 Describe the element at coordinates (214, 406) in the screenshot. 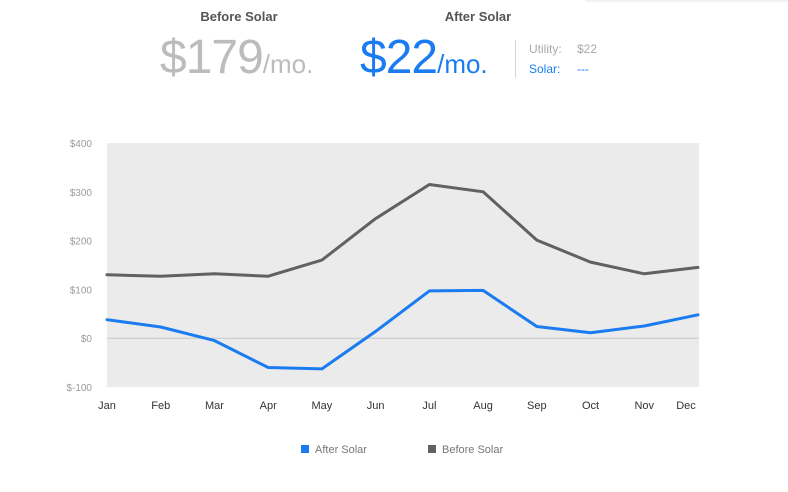

I see `x-tick-label: Mar` at that location.